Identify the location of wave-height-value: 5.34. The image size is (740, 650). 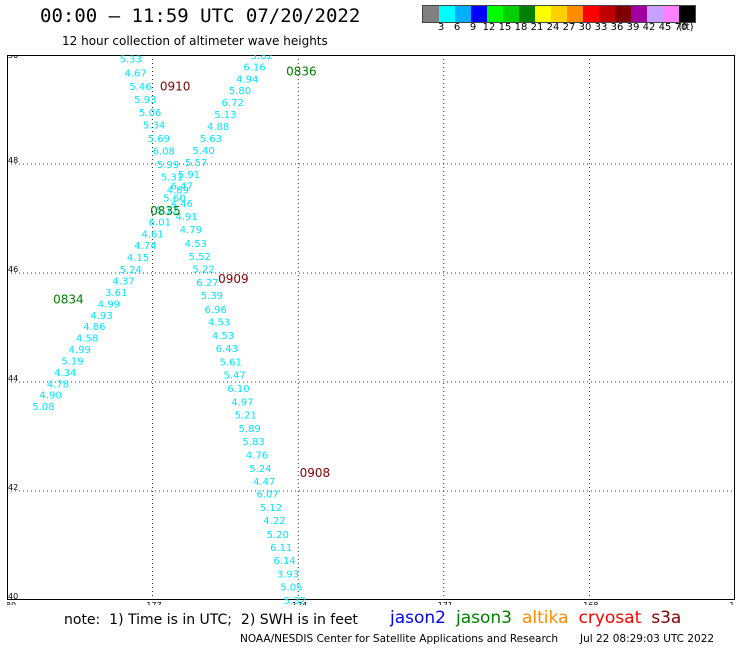
(154, 126).